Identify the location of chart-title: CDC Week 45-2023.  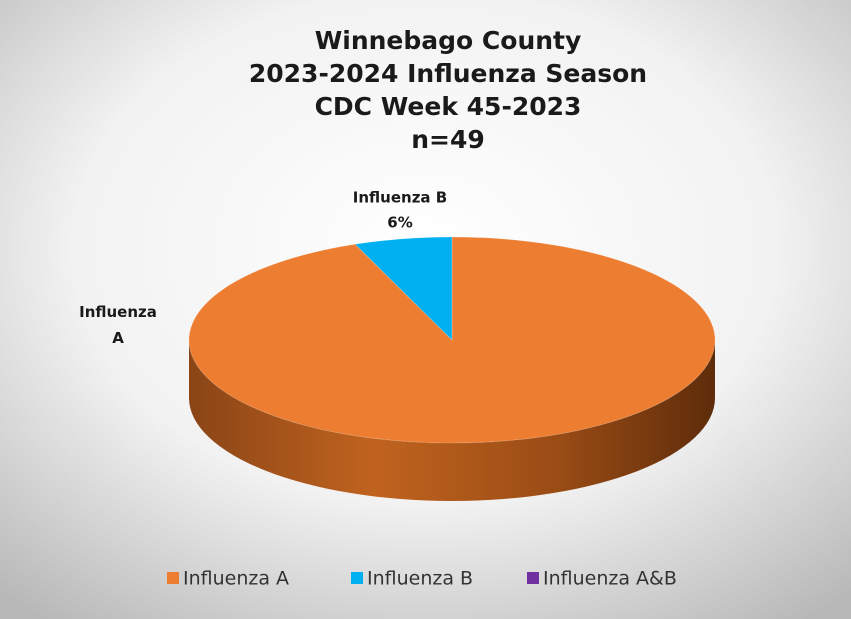
(448, 106).